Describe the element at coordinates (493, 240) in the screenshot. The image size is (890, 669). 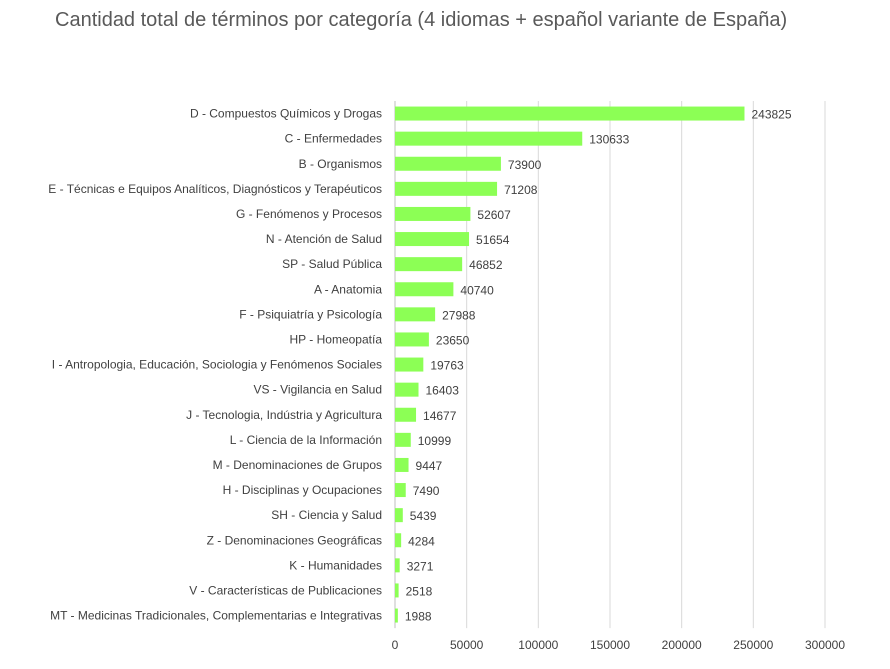
I see `data-label: 51654` at that location.